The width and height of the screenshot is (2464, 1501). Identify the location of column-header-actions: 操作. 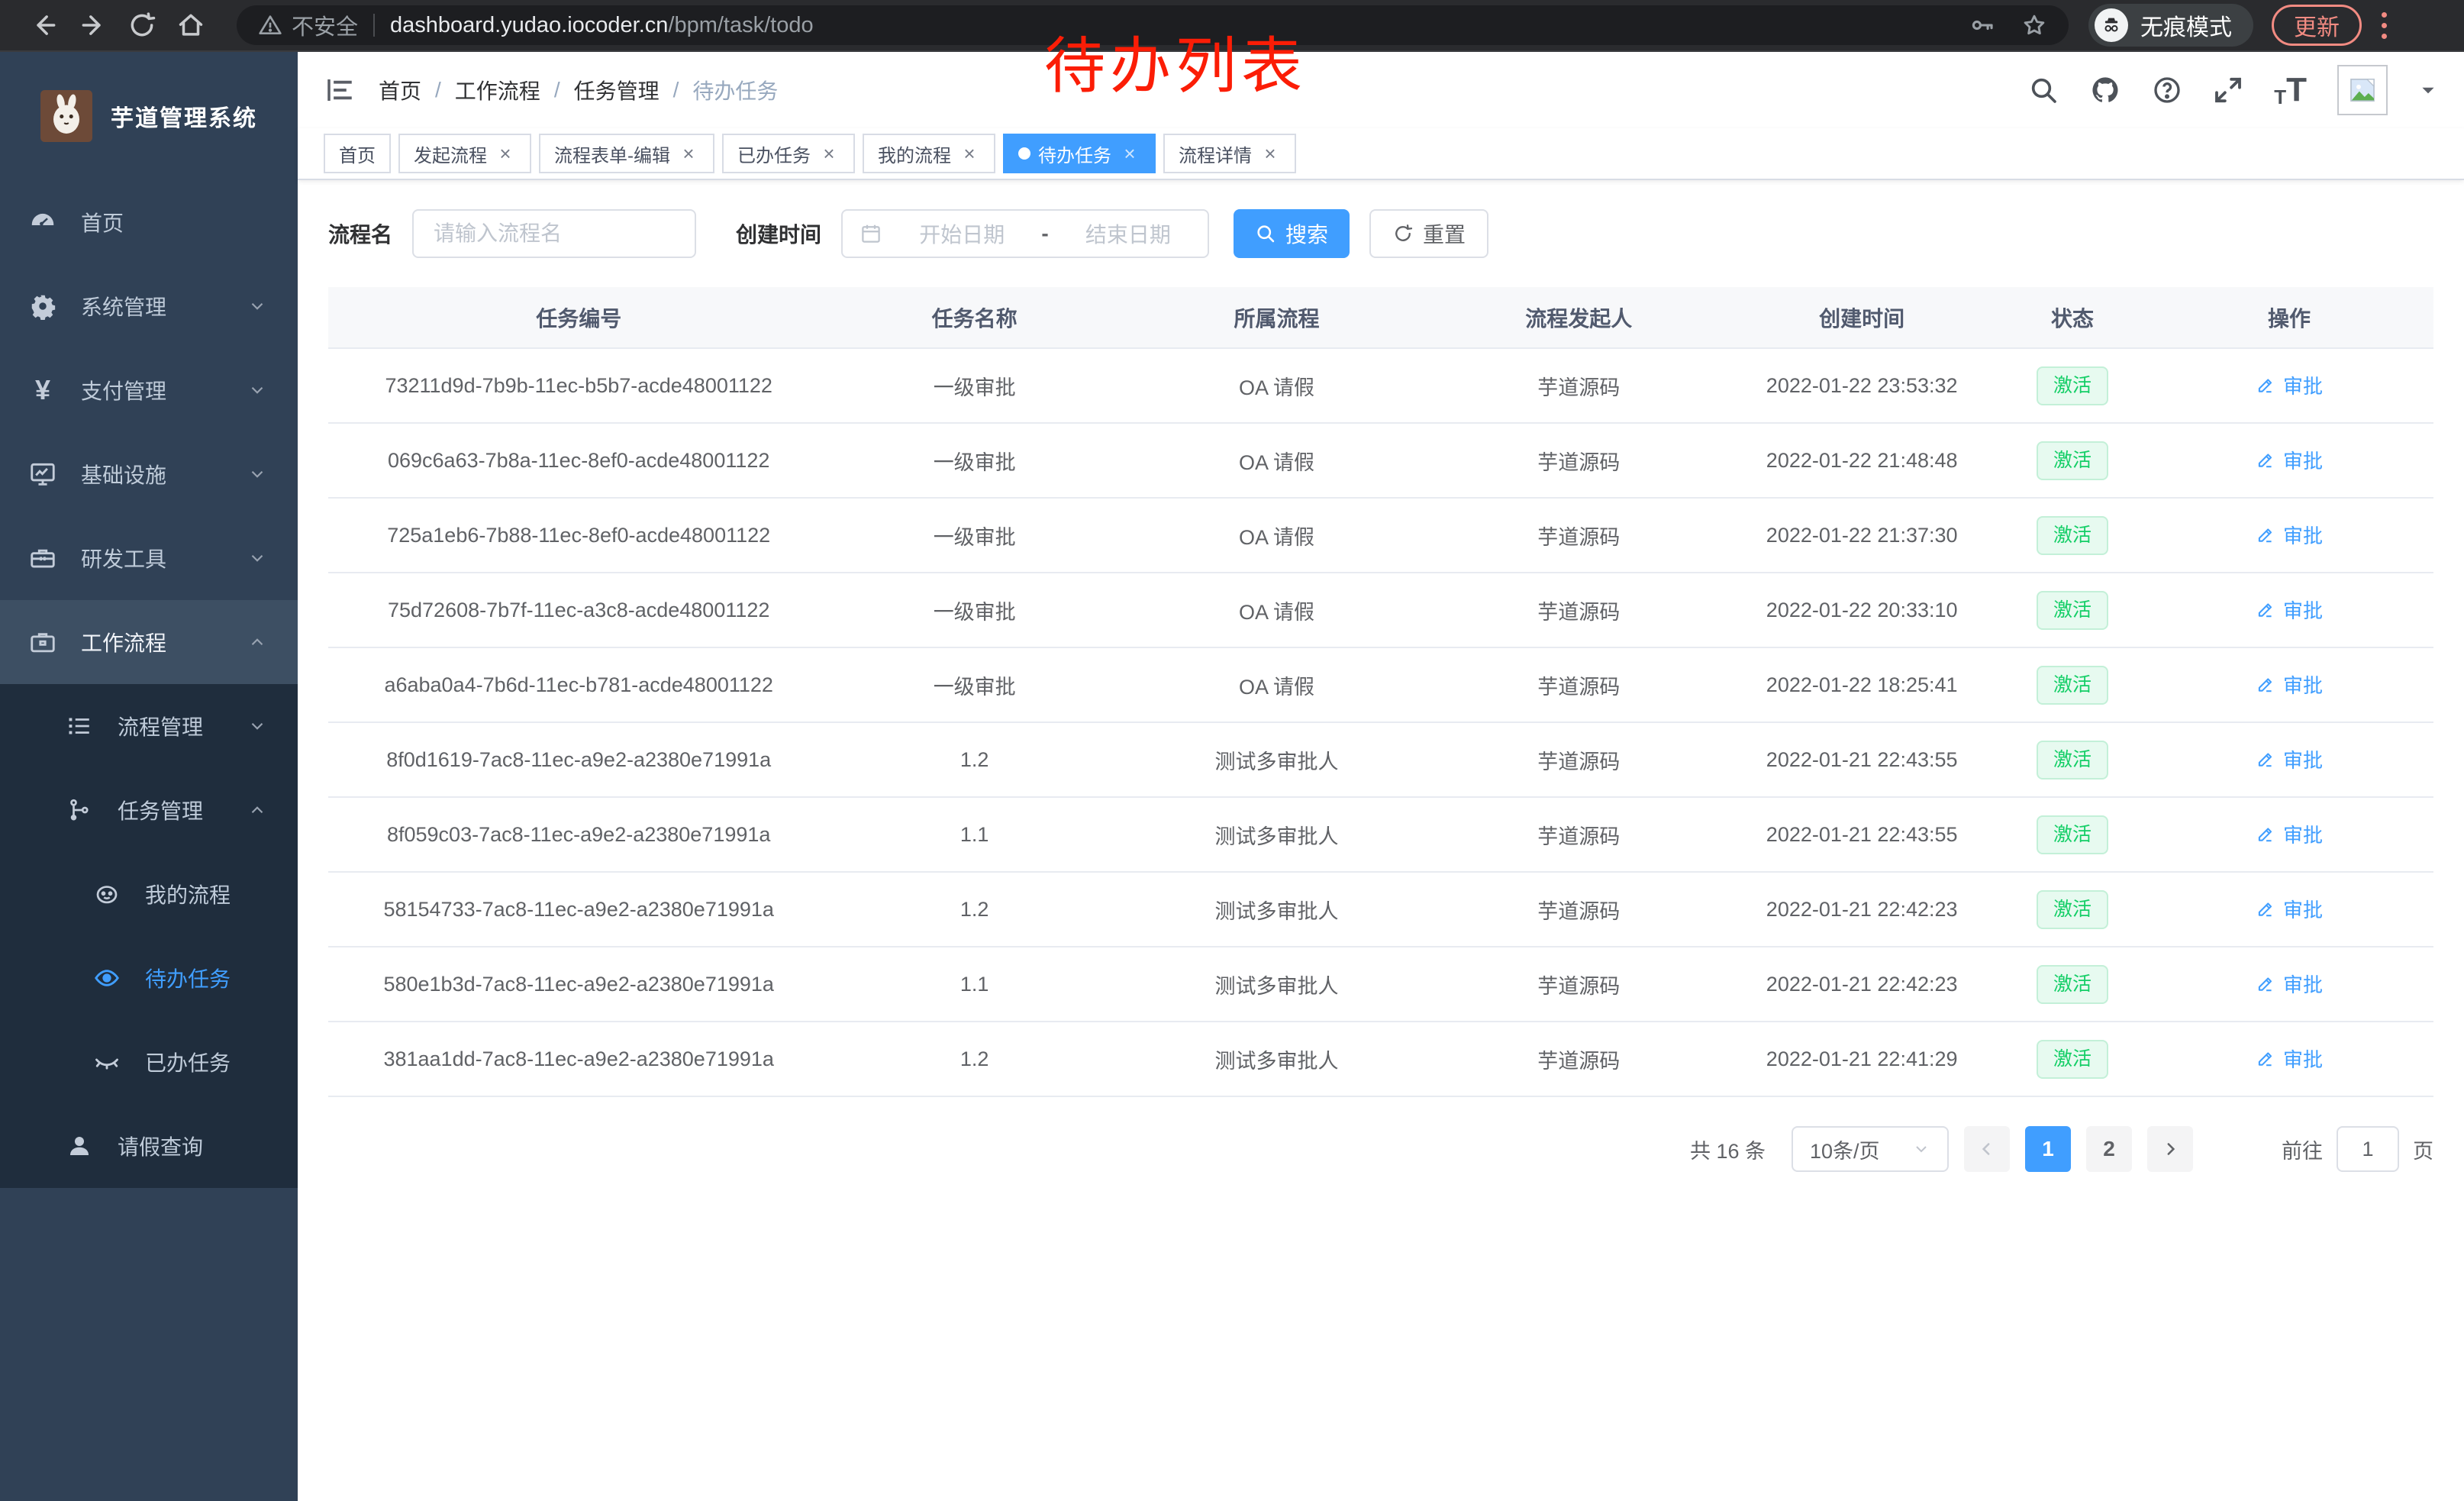
(2289, 318).